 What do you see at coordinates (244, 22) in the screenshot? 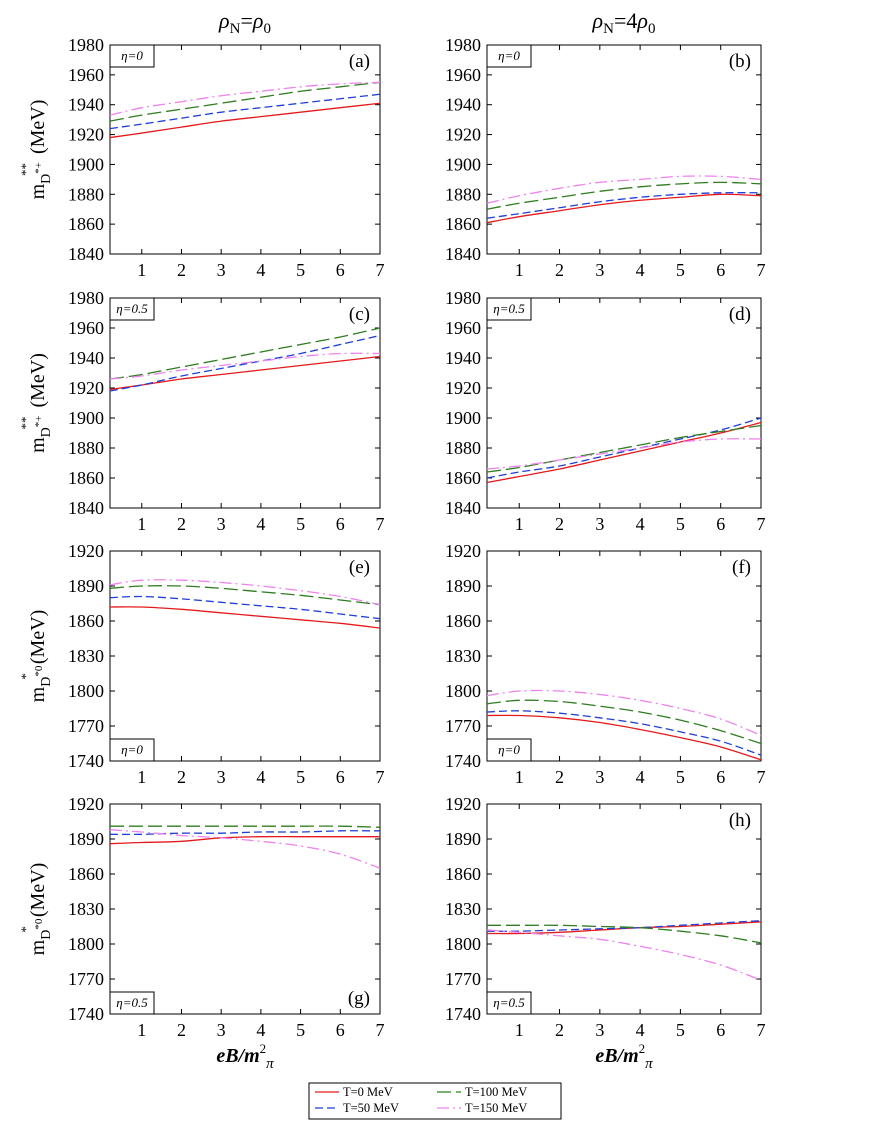
I see `column-header-left: ρN=ρ0` at bounding box center [244, 22].